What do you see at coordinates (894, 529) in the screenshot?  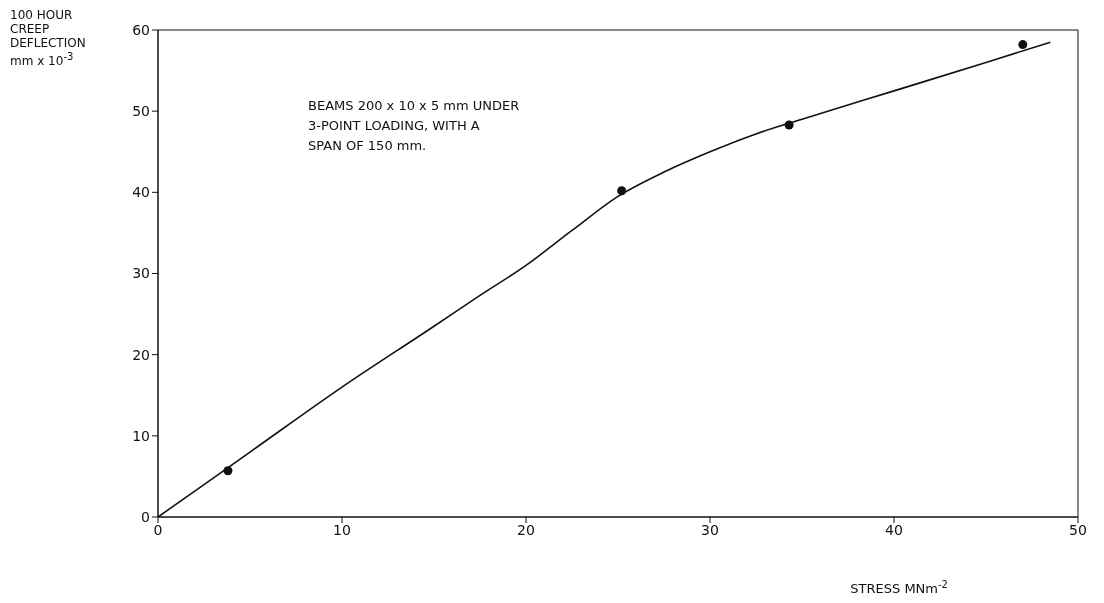 I see `x-tick-label: 40` at bounding box center [894, 529].